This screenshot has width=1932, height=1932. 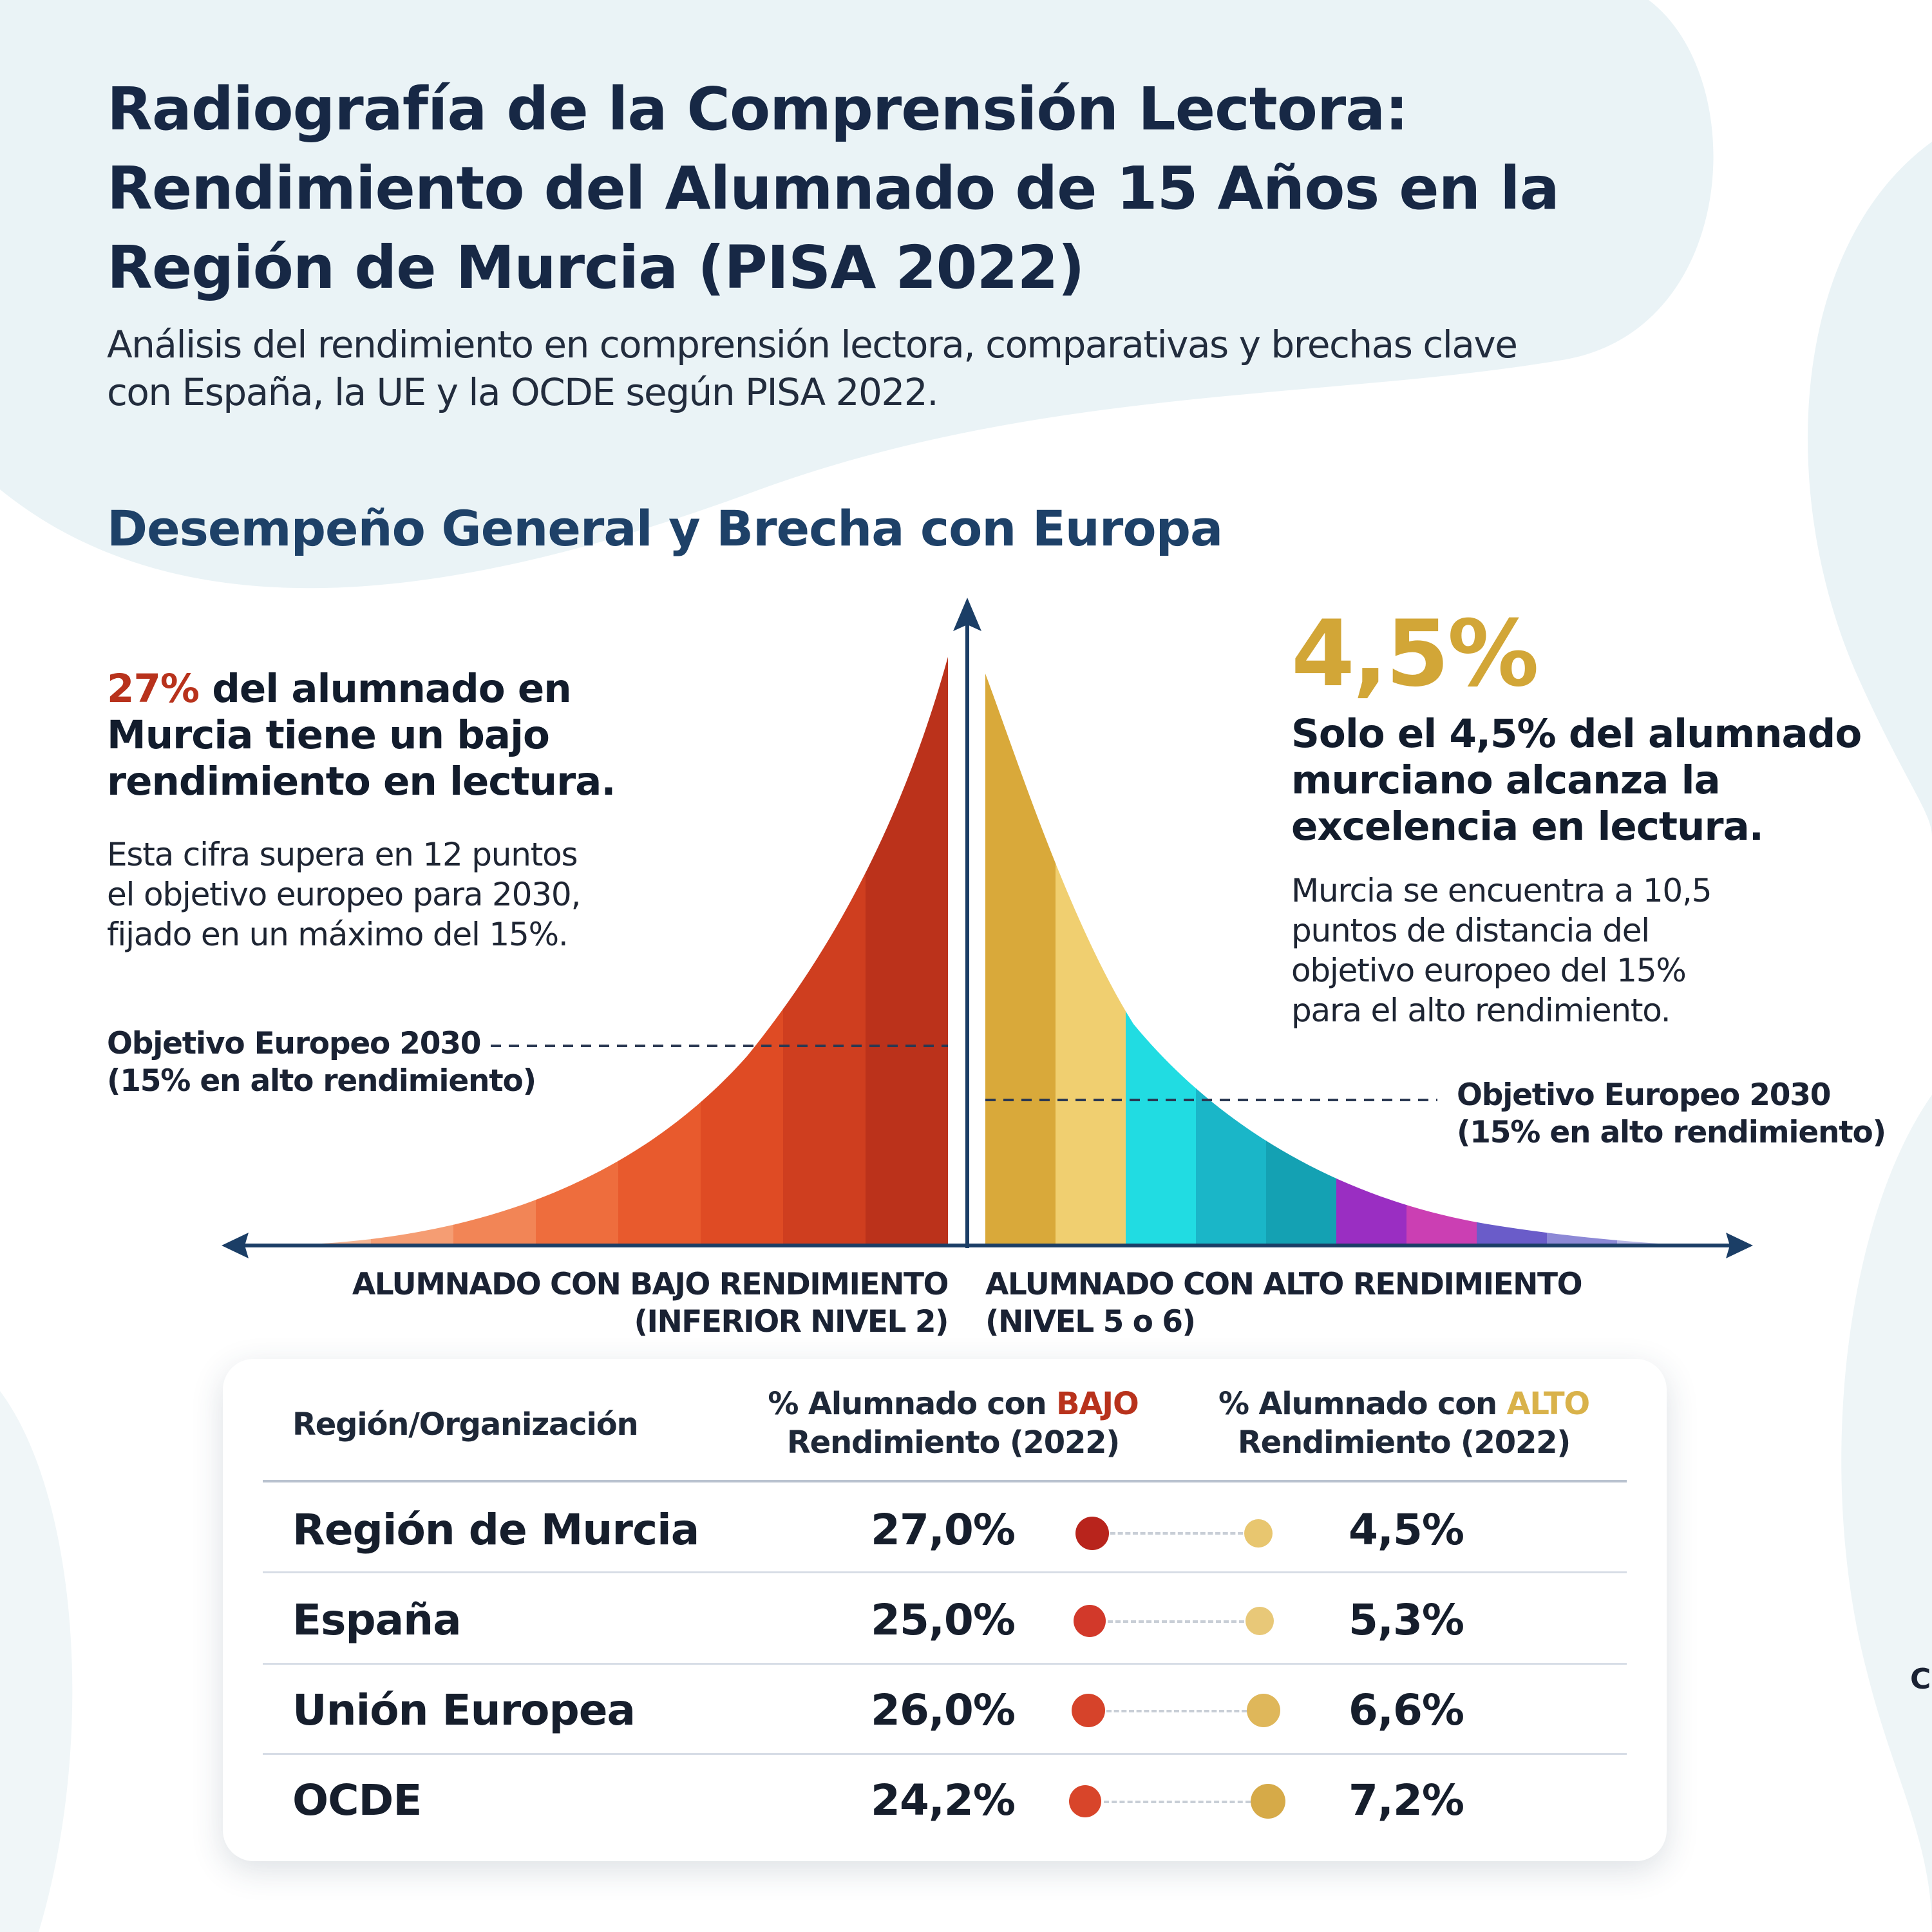 What do you see at coordinates (1548, 1404) in the screenshot?
I see `col-header-high-highlight: ALTO` at bounding box center [1548, 1404].